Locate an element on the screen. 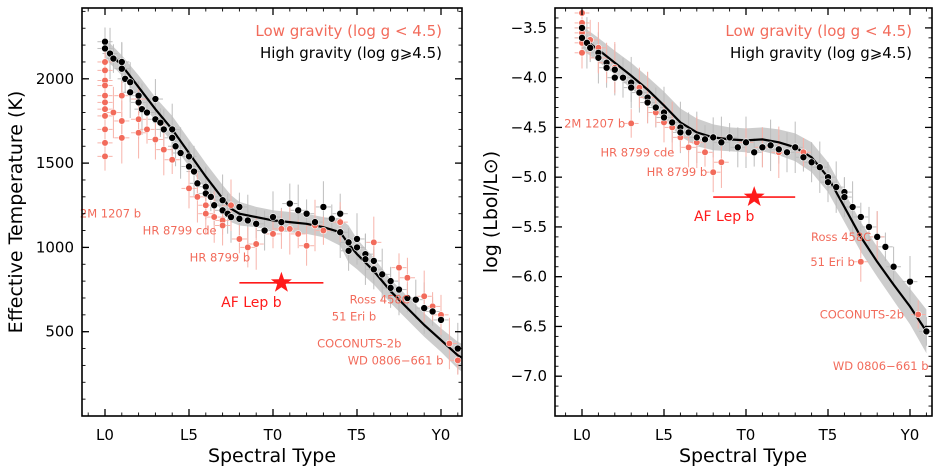 The image size is (941, 471). annotation-label: COCONUTS-2b is located at coordinates (359, 344).